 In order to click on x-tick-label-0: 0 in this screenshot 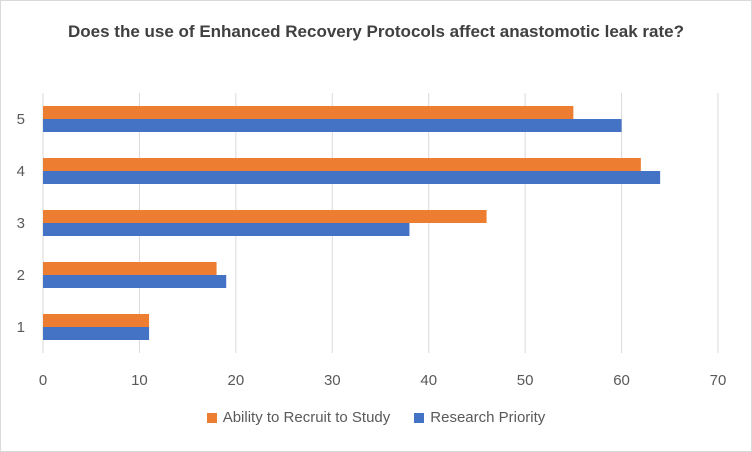, I will do `click(43, 380)`.